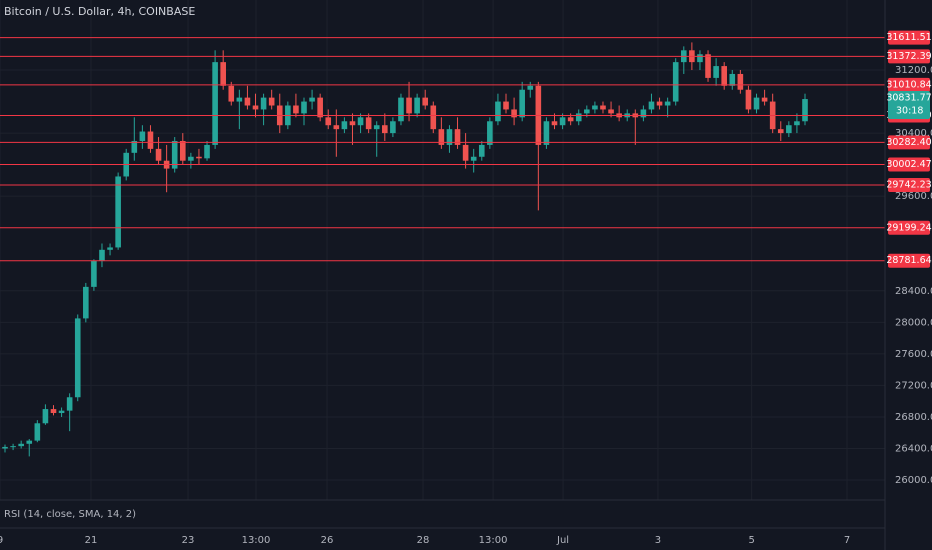 The width and height of the screenshot is (932, 550). I want to click on x-tick-label: 21, so click(91, 540).